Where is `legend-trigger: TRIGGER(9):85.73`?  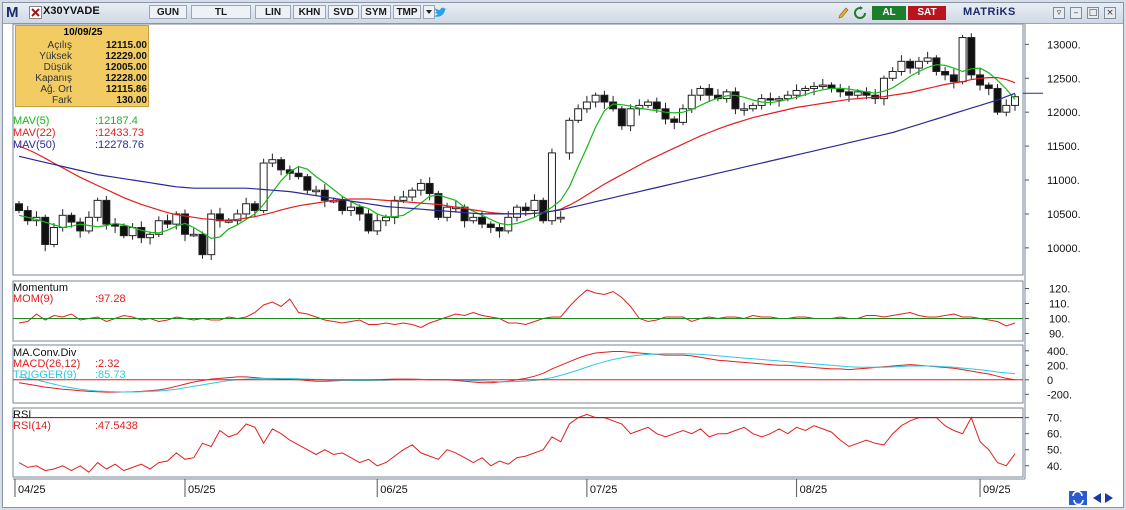 legend-trigger: TRIGGER(9):85.73 is located at coordinates (69, 375).